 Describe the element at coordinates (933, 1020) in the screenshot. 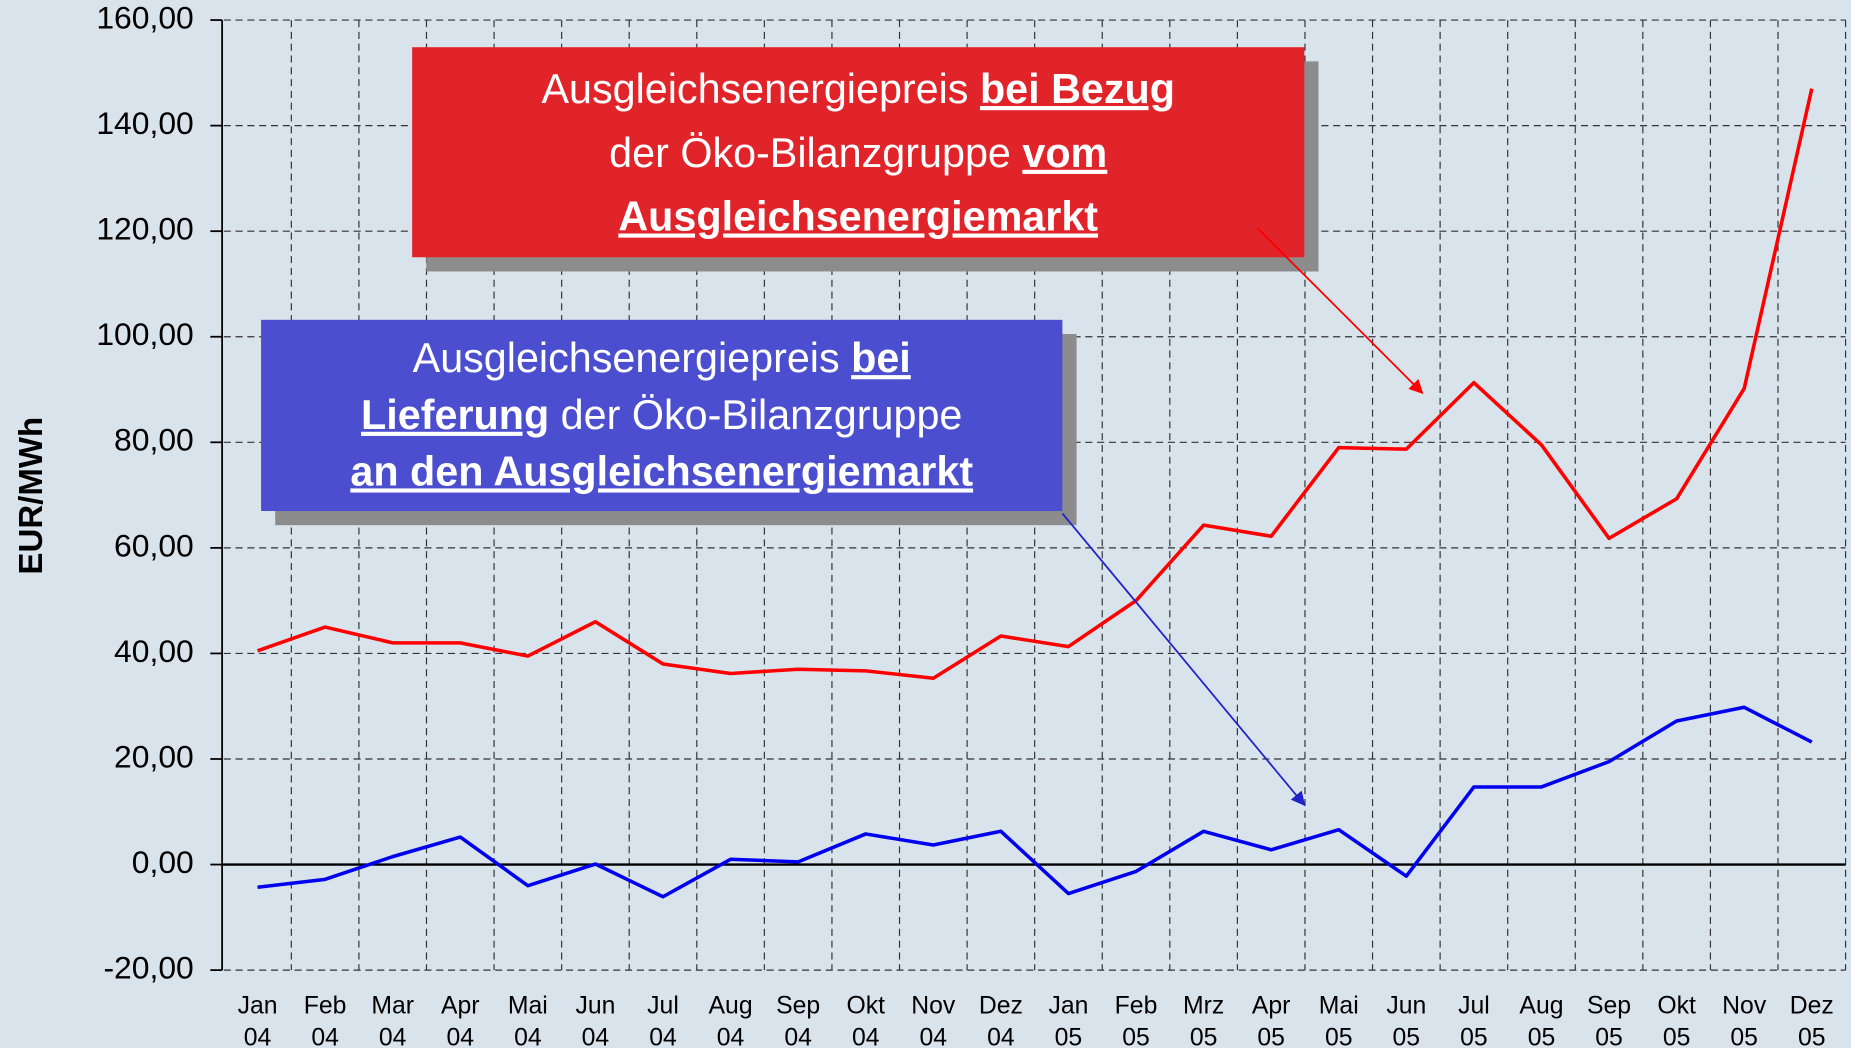

I see `x-tick-label: Nov 04` at that location.